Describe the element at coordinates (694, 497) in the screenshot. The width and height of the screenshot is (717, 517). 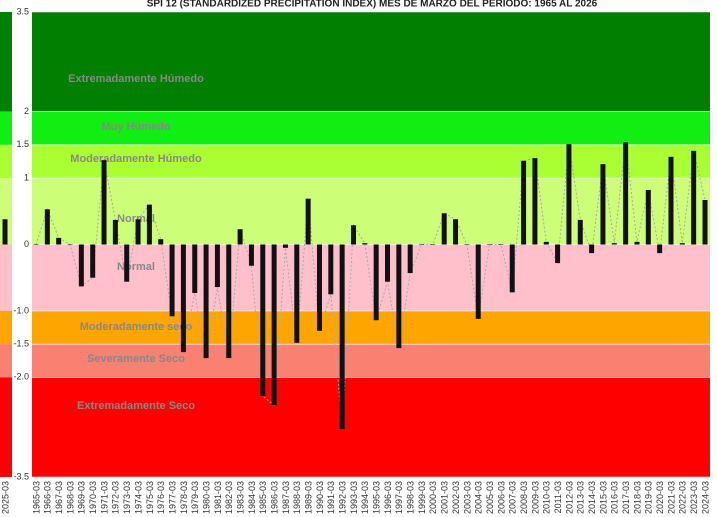
I see `x-tick-label: 2023-03` at that location.